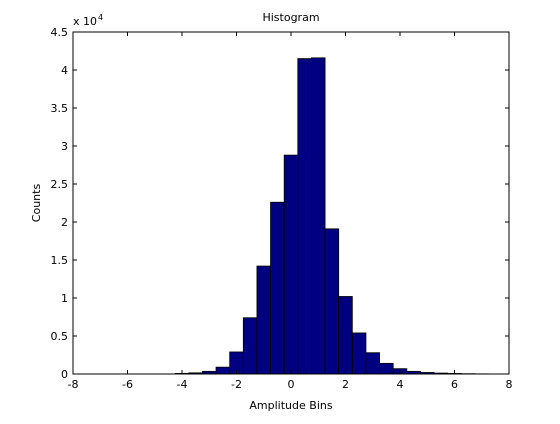 This screenshot has height=424, width=560. What do you see at coordinates (290, 405) in the screenshot?
I see `x-axis-label: Amplitude Bins` at bounding box center [290, 405].